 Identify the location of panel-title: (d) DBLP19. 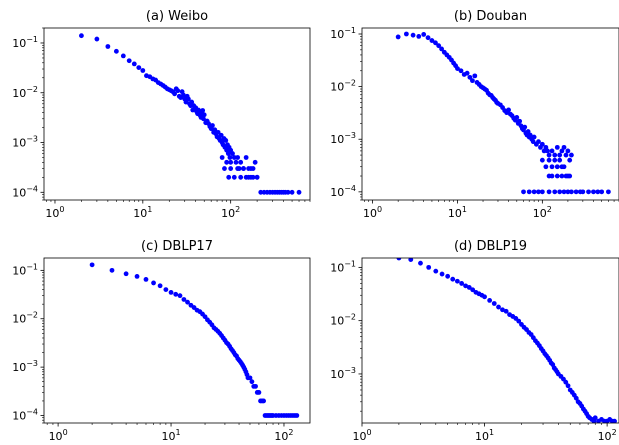
(490, 246).